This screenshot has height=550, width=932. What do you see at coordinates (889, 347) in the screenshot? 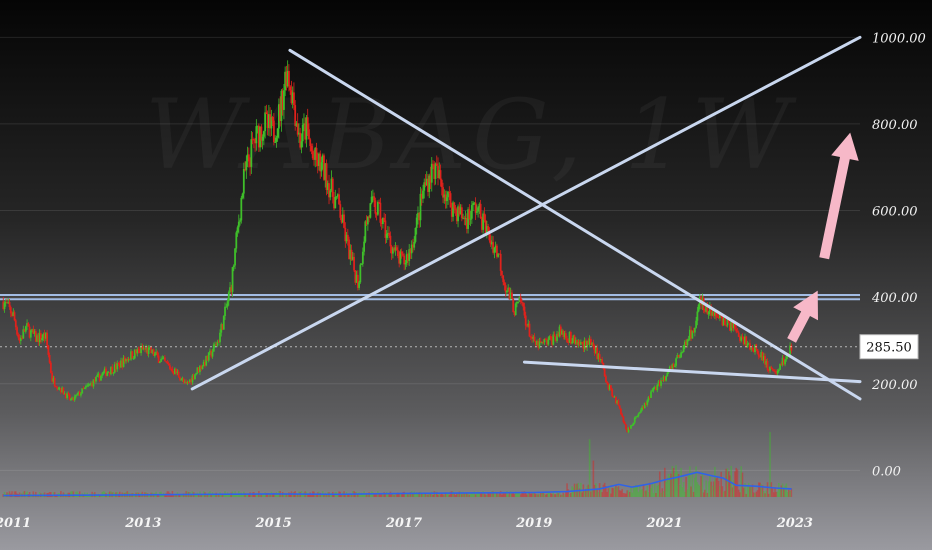
I see `last-price-badge: 285.50` at bounding box center [889, 347].